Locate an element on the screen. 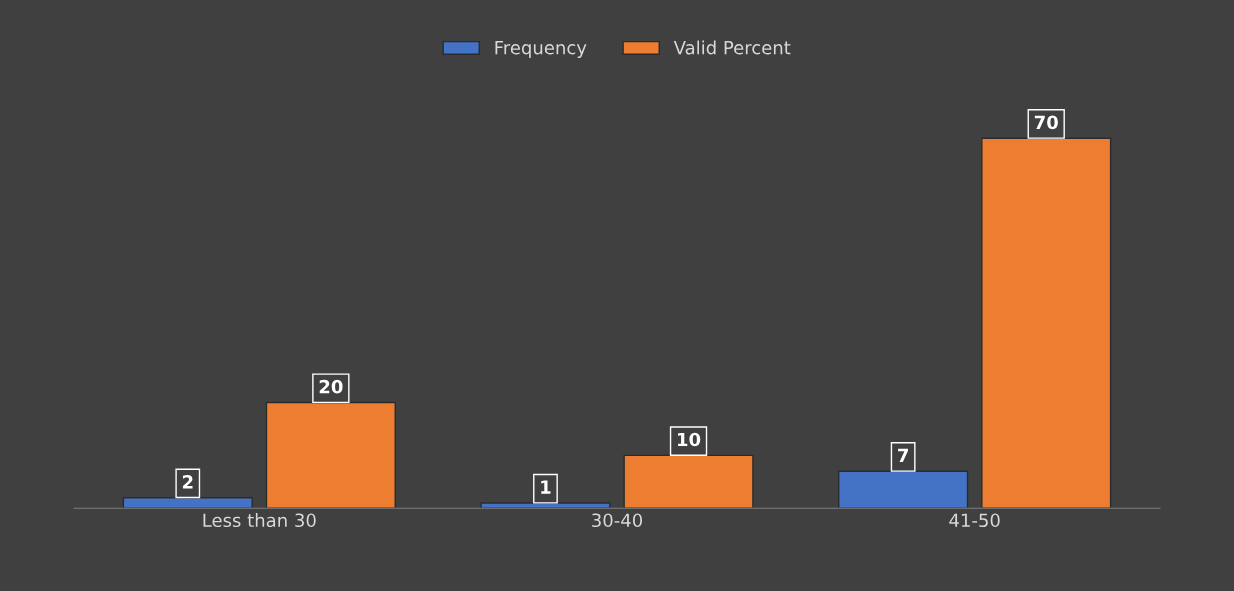 This screenshot has height=591, width=1234. data-label: 1 is located at coordinates (546, 487).